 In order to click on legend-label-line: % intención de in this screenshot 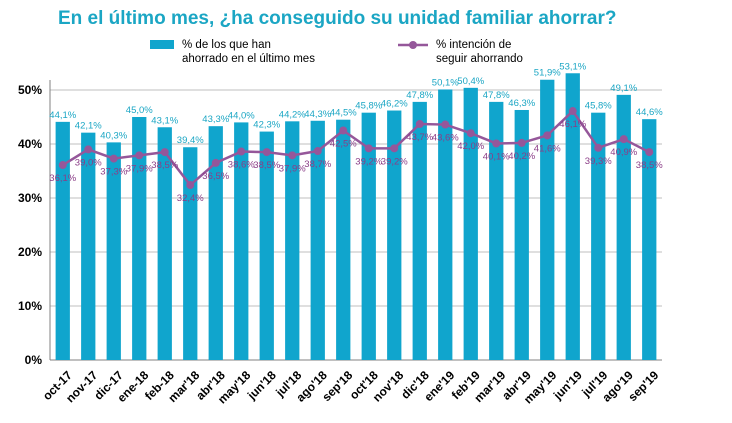, I will do `click(473, 45)`.